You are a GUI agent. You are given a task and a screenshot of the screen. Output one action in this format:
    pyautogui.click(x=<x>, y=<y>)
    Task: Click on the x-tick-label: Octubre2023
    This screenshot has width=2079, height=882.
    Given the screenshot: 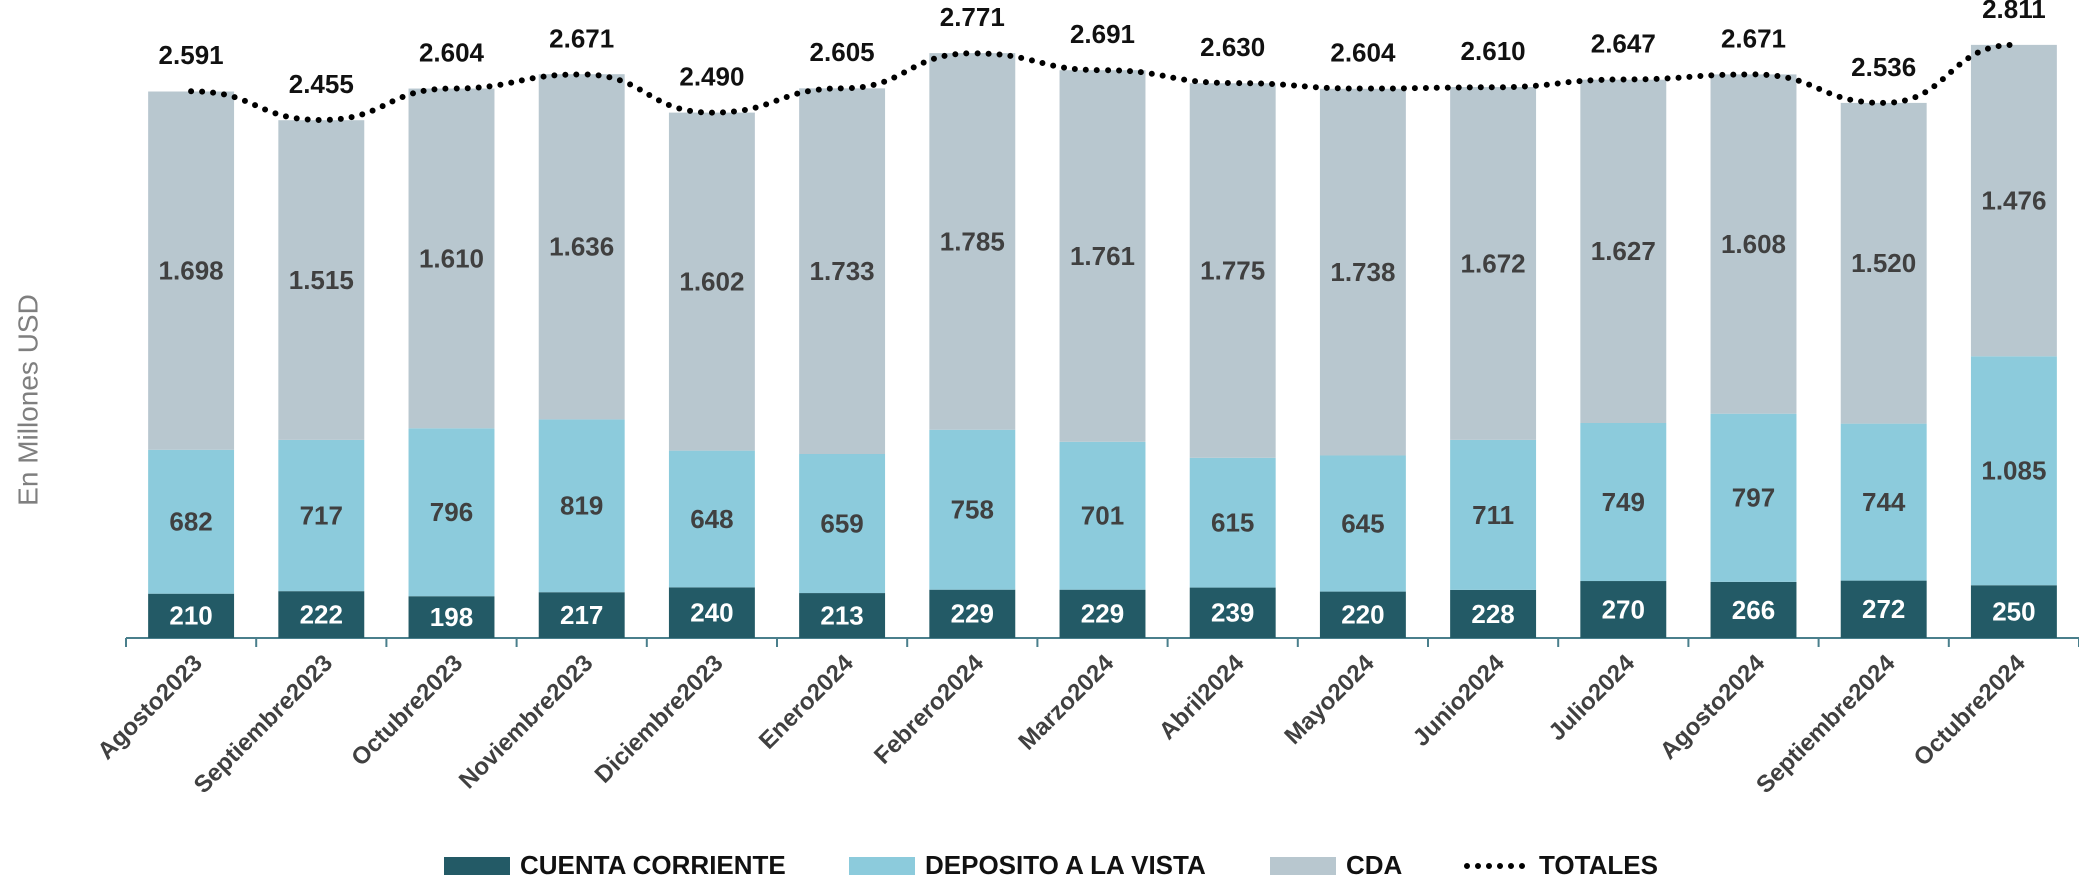 What is the action you would take?
    pyautogui.click(x=407, y=711)
    